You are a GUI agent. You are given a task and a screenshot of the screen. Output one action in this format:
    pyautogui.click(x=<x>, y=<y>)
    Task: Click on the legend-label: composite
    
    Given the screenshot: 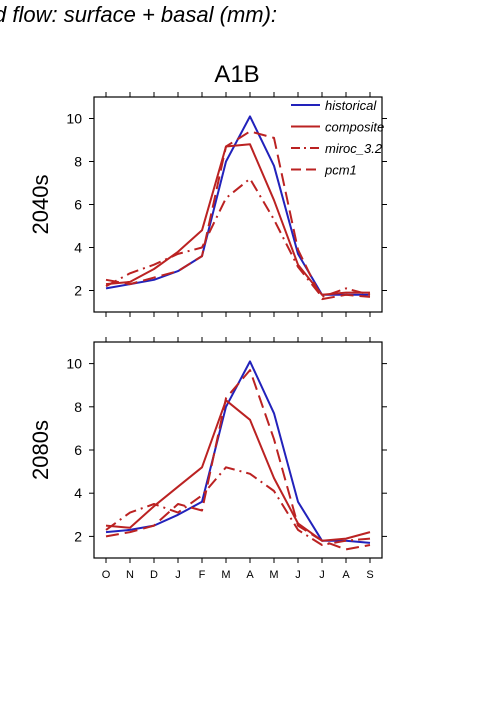 What is the action you would take?
    pyautogui.click(x=354, y=127)
    